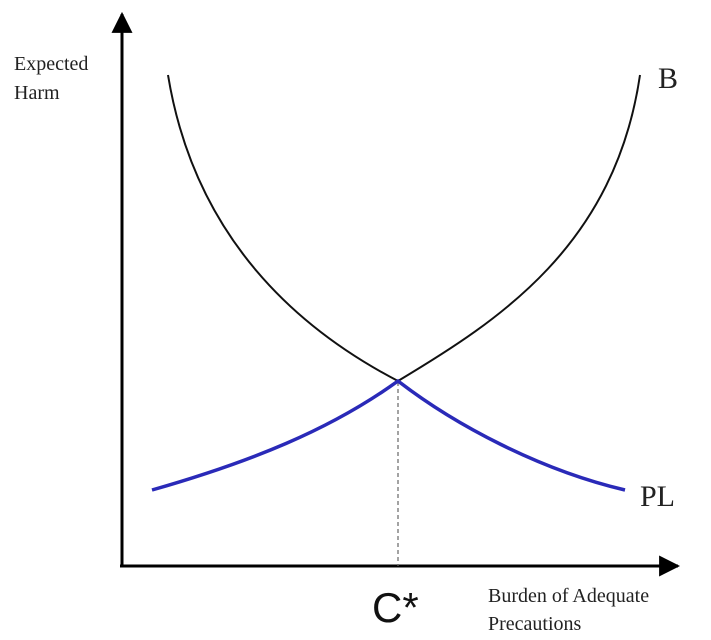 Image resolution: width=711 pixels, height=640 pixels. I want to click on curve-label: B, so click(668, 78).